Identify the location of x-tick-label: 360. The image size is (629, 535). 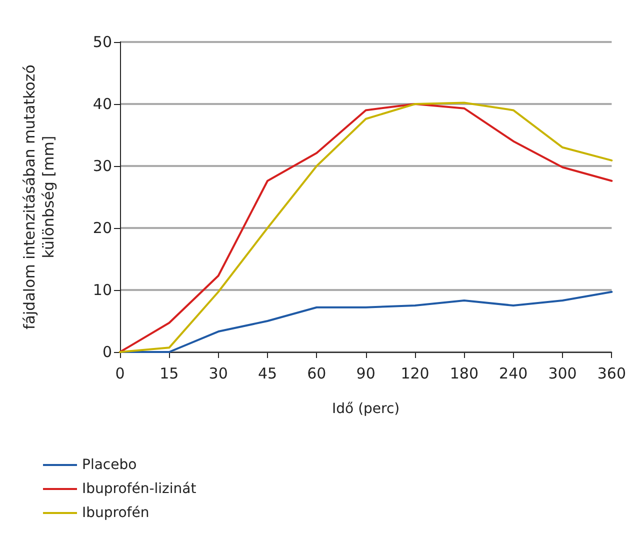
(611, 373).